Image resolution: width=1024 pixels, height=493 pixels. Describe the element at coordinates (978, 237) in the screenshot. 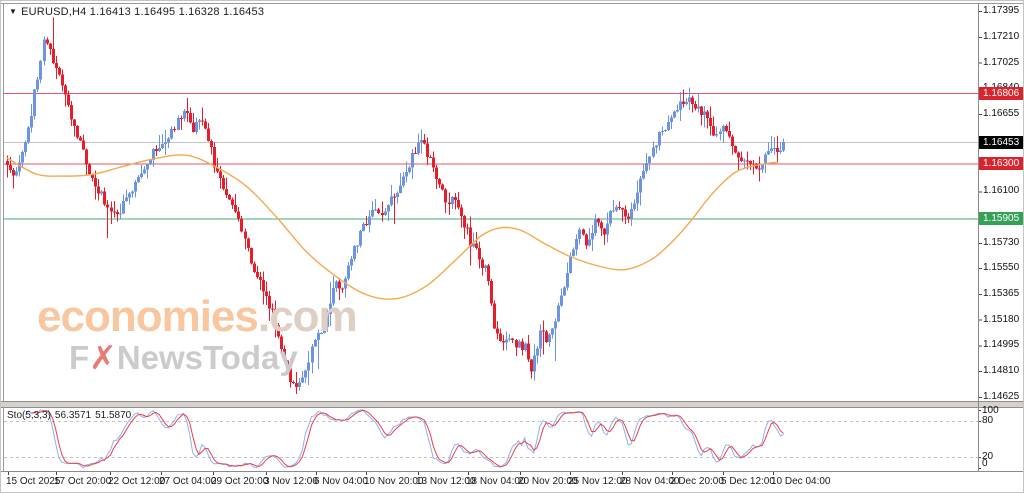

I see `price-axis-border` at that location.